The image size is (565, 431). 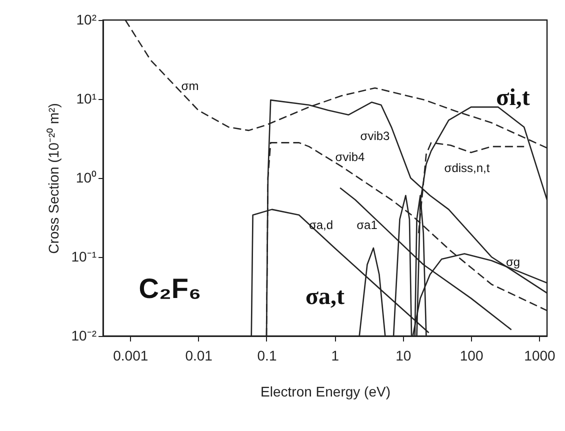 I want to click on annotation: σvib4, so click(x=350, y=157).